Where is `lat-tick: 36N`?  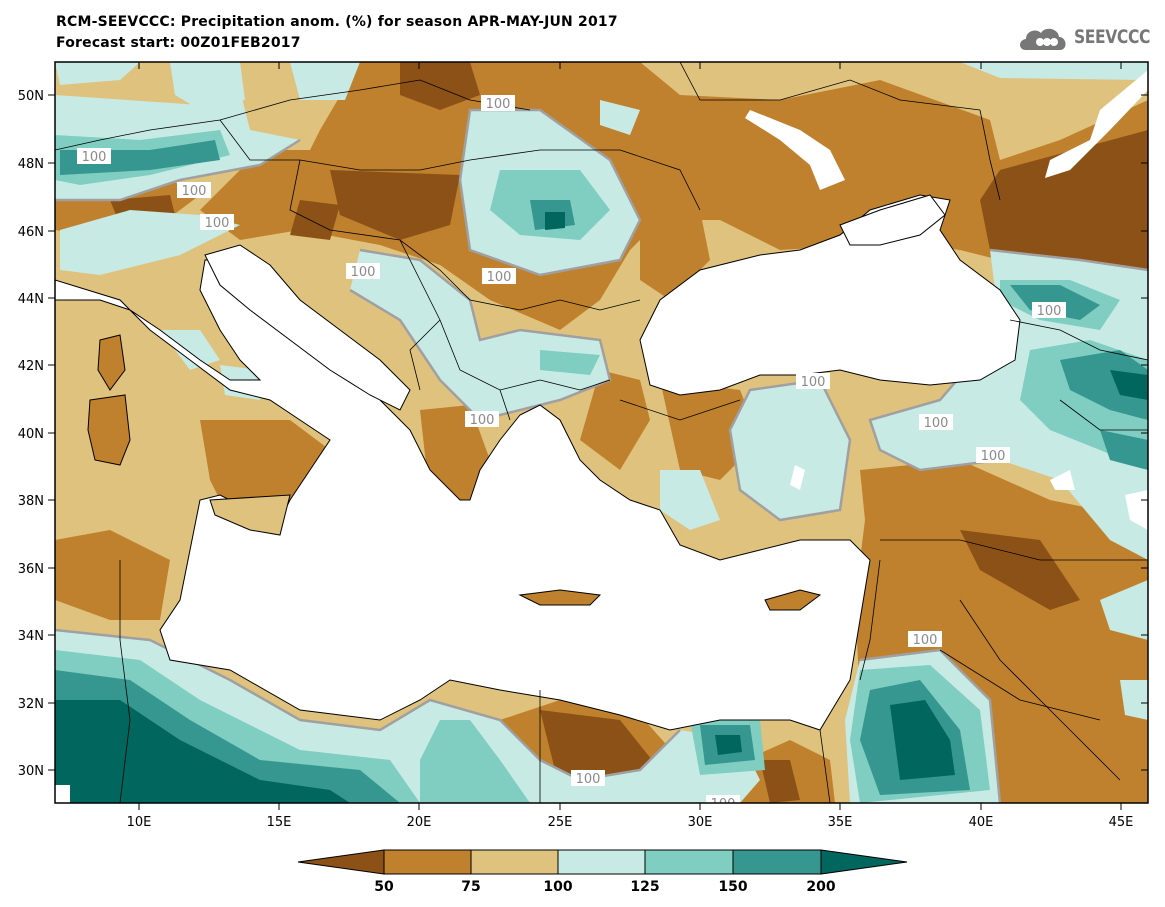 lat-tick: 36N is located at coordinates (583, 569).